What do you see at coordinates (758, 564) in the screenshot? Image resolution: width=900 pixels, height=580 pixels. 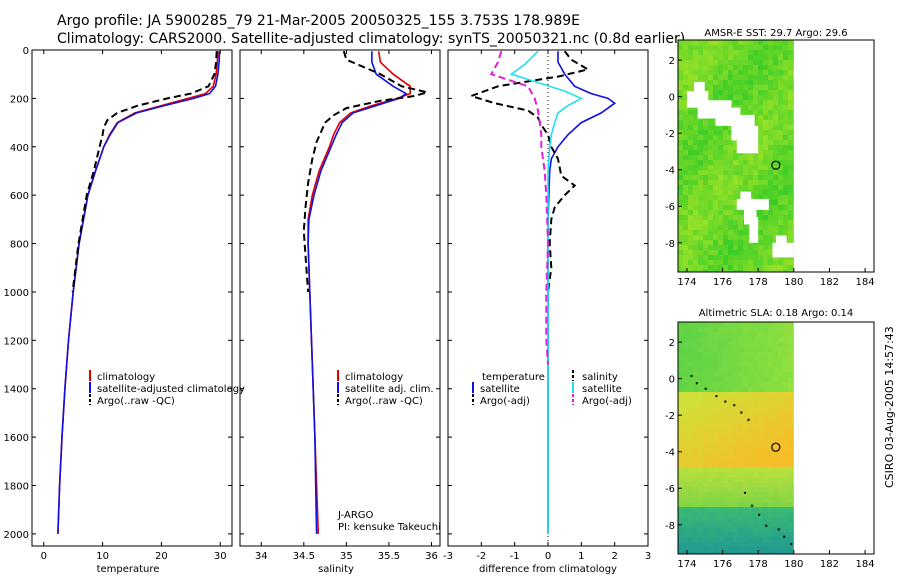 I see `x-tick-label: 178` at bounding box center [758, 564].